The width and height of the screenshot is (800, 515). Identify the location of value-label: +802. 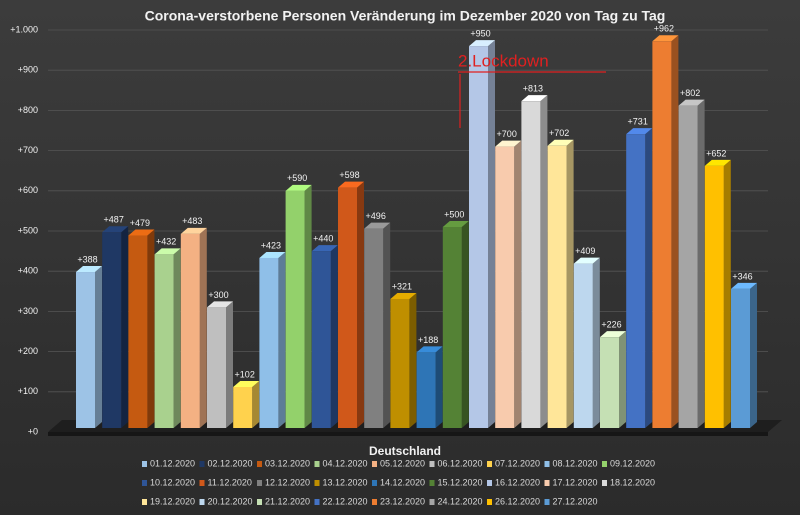
(690, 93).